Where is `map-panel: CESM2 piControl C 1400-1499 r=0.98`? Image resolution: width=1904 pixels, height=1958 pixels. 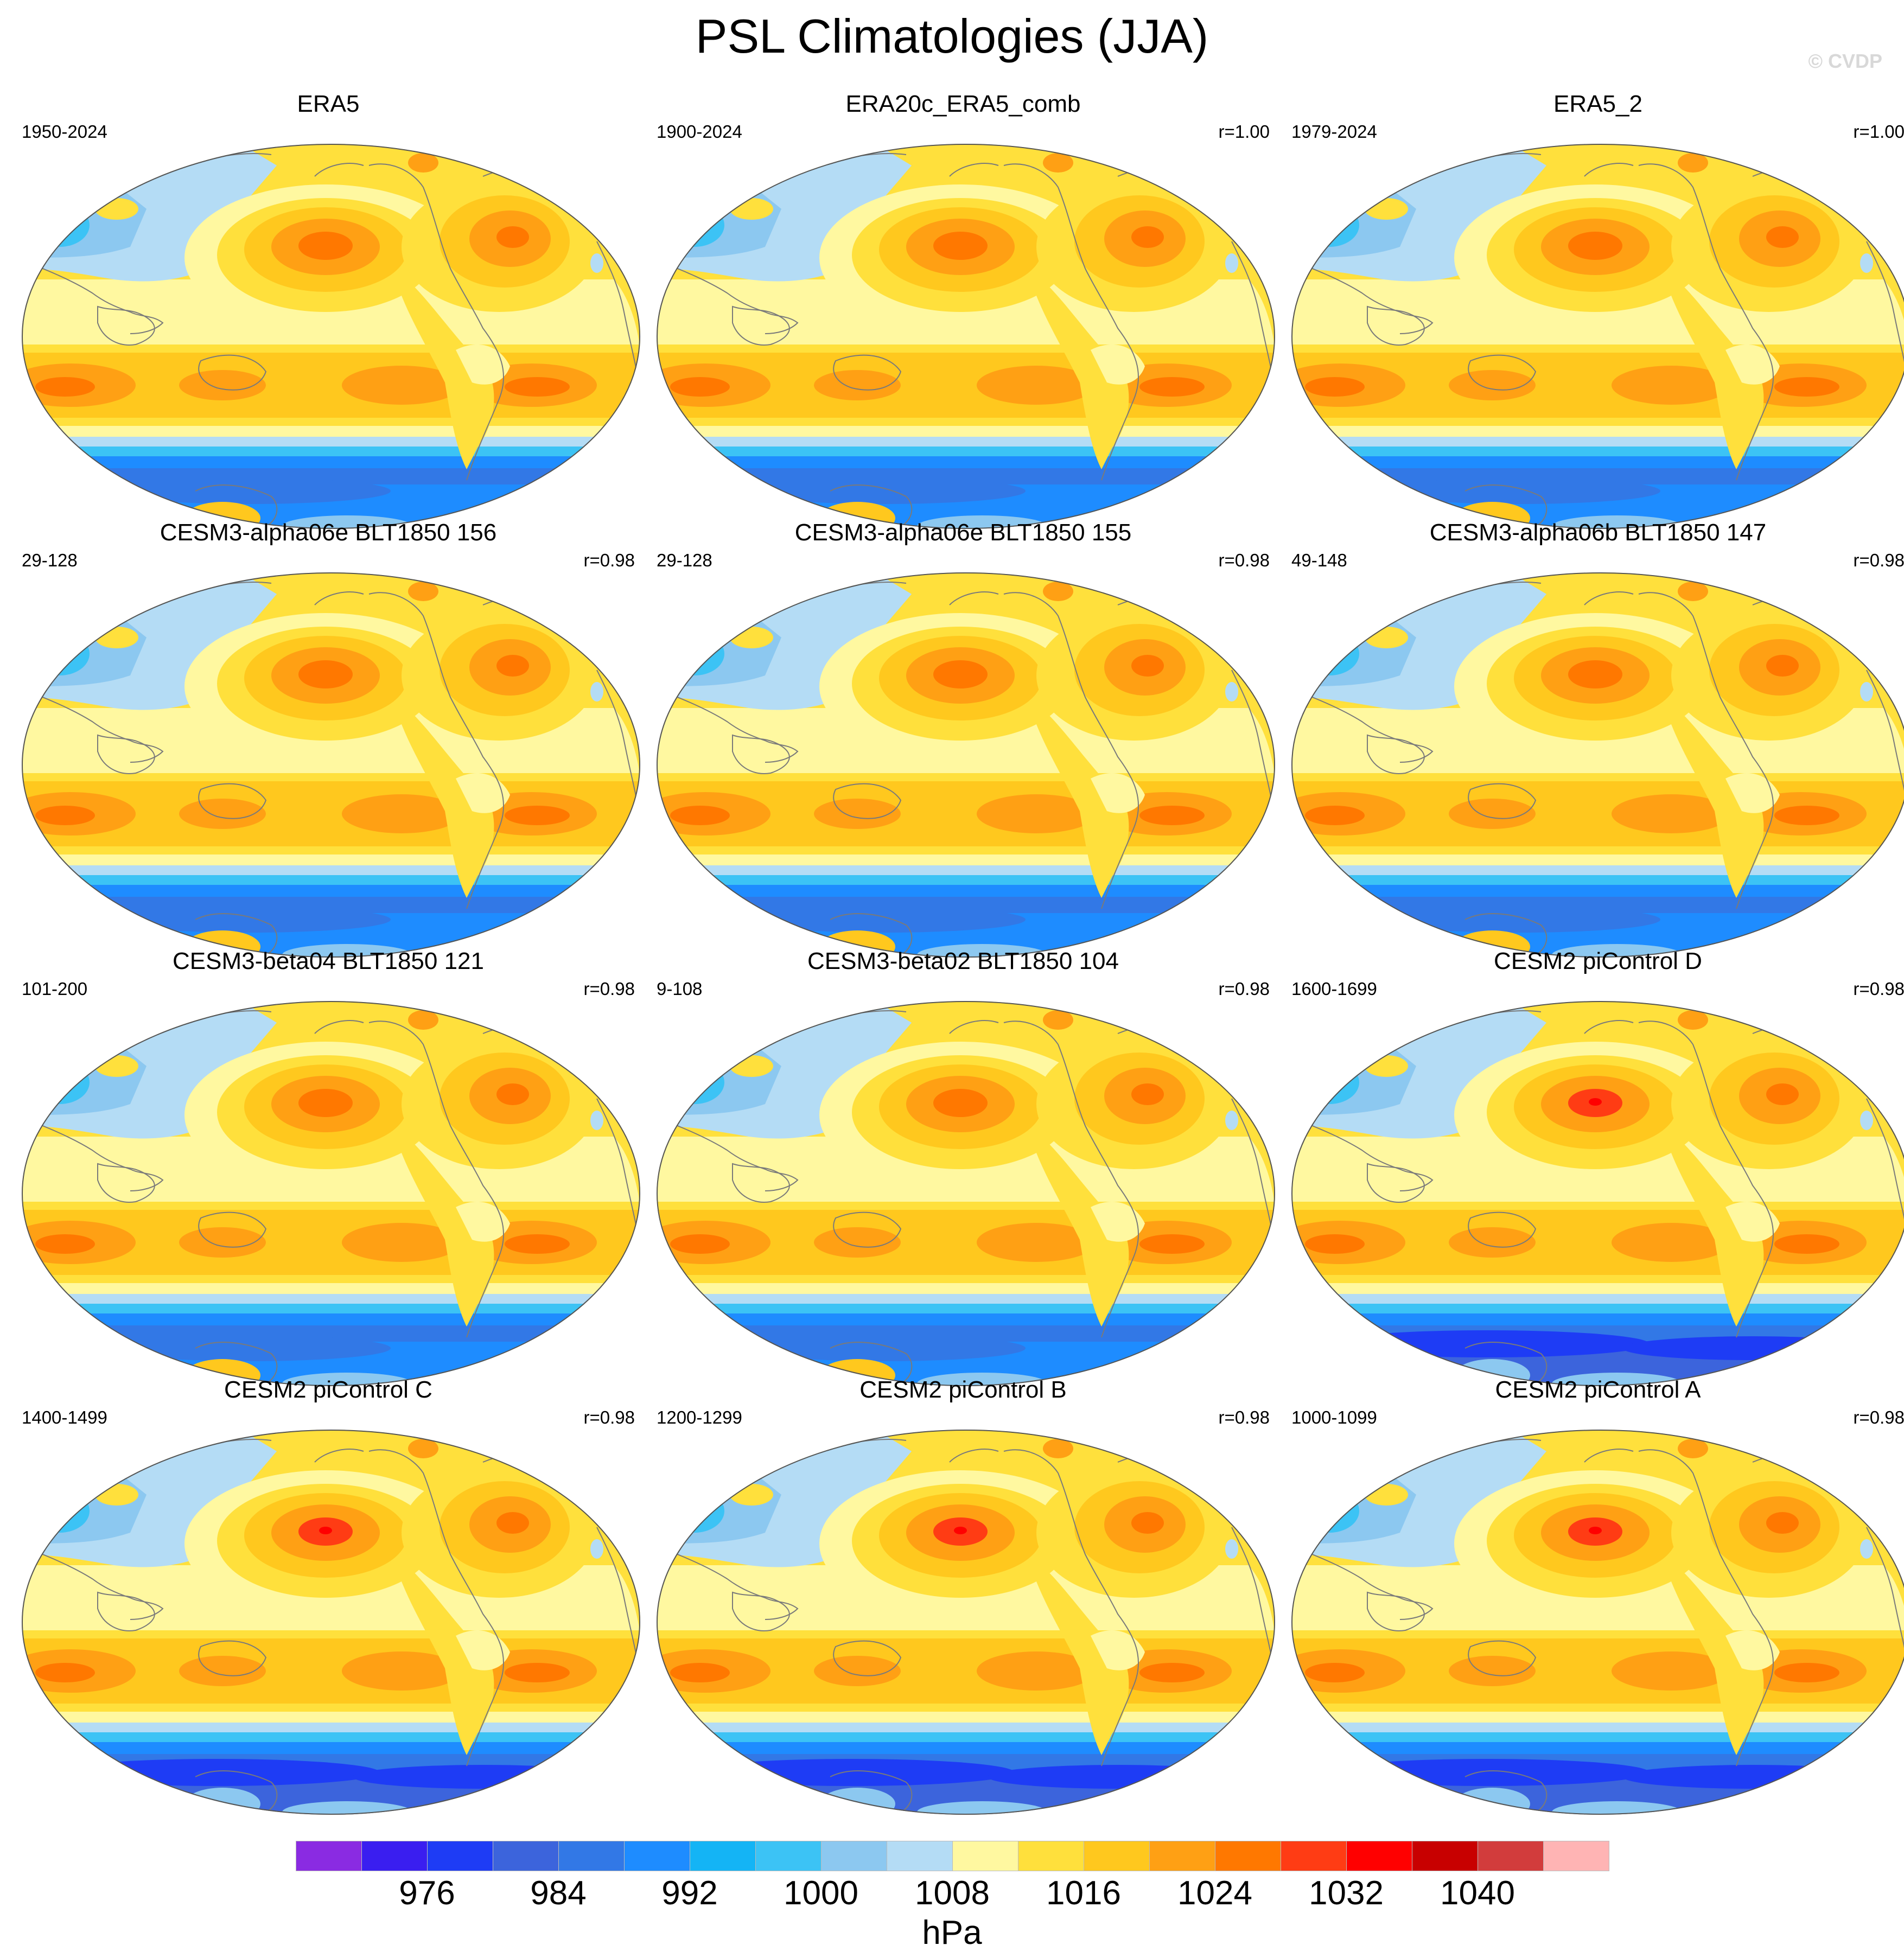
map-panel: CESM2 piControl C 1400-1499 r=0.98 is located at coordinates (328, 1595).